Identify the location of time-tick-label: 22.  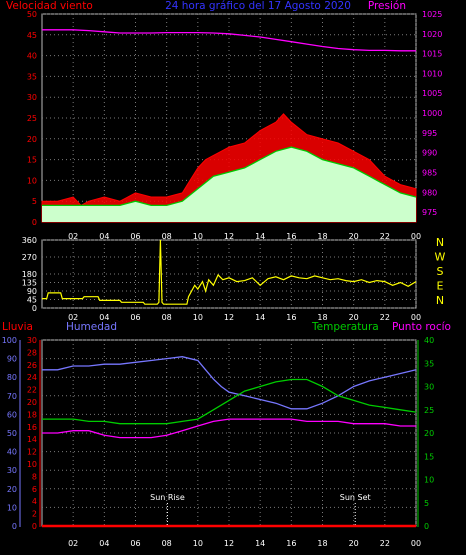
(385, 236).